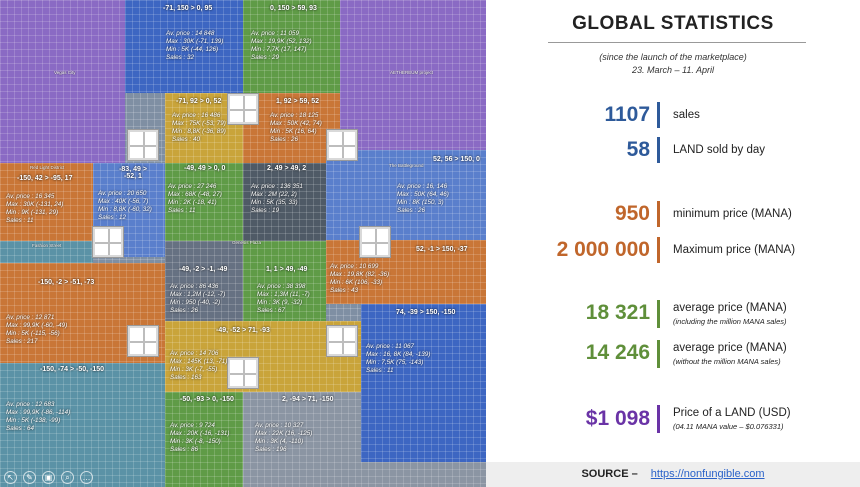 The width and height of the screenshot is (860, 487). I want to click on map-zone-z5, so click(46, 202).